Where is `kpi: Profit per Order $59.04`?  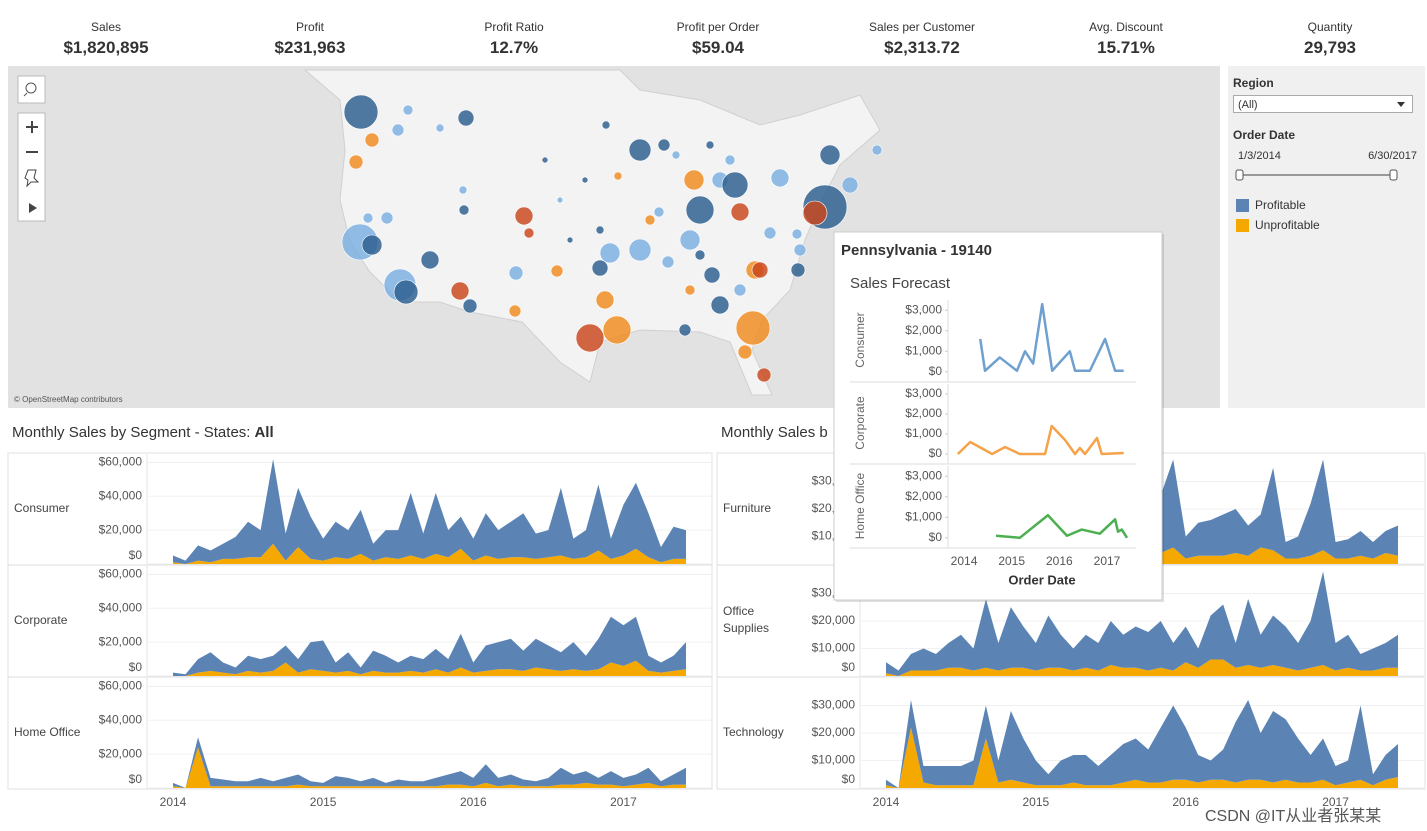
kpi: Profit per Order $59.04 is located at coordinates (718, 39).